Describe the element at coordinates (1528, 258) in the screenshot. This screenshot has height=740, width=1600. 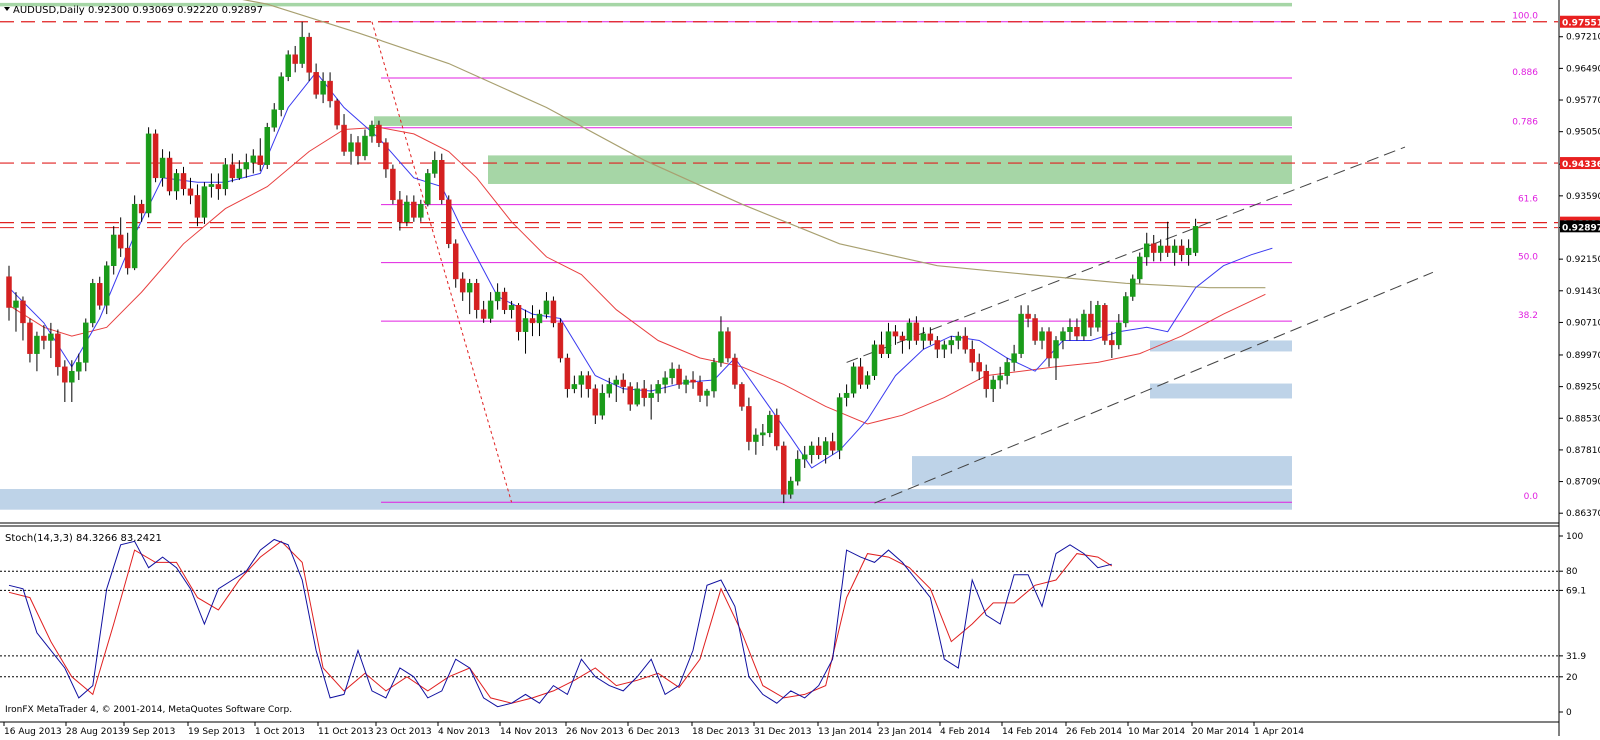
I see `fib-level-label: 50.0` at that location.